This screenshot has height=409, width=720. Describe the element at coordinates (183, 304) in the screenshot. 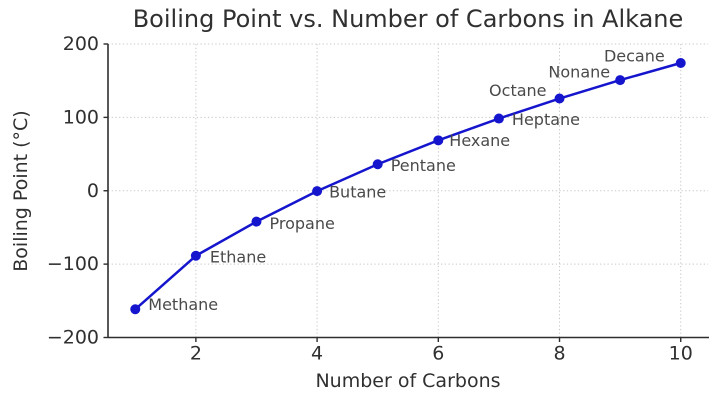

I see `point-label-methane: Methane` at that location.